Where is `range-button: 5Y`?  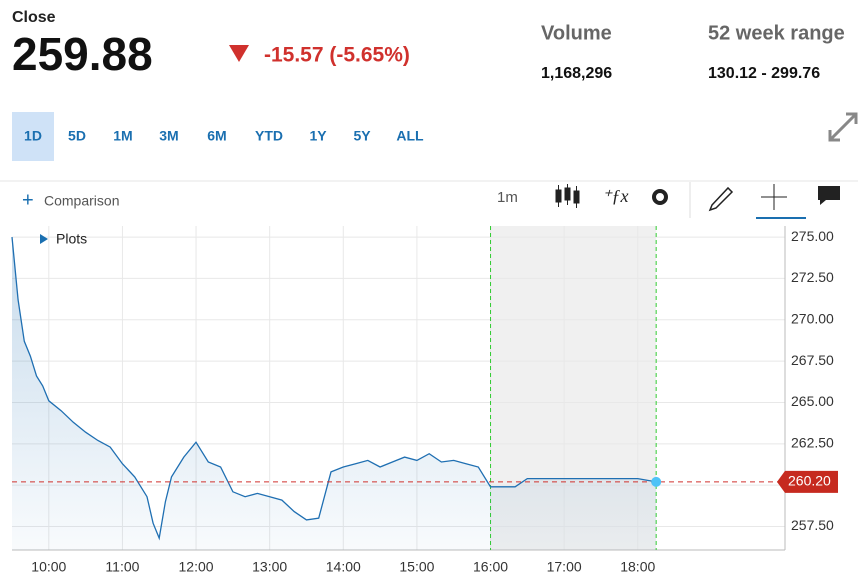 range-button: 5Y is located at coordinates (362, 136).